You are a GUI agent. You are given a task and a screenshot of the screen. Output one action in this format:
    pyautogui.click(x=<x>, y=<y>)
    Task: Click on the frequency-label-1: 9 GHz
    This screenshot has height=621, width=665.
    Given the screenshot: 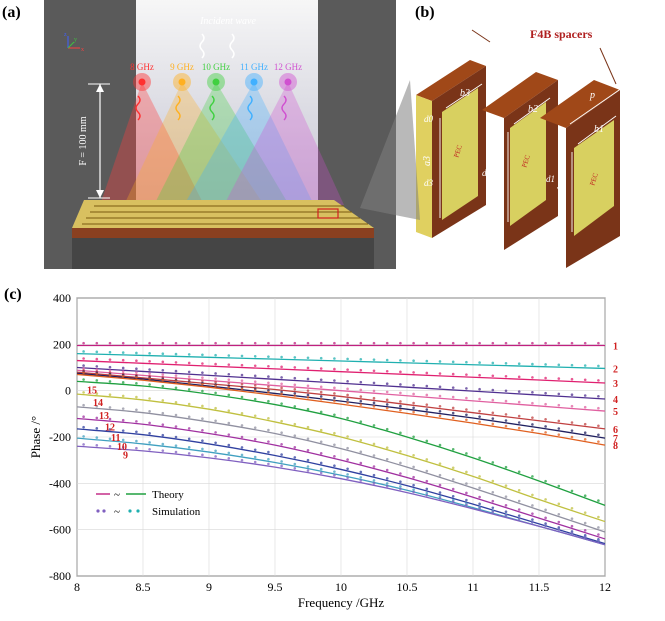 What is the action you would take?
    pyautogui.click(x=182, y=67)
    